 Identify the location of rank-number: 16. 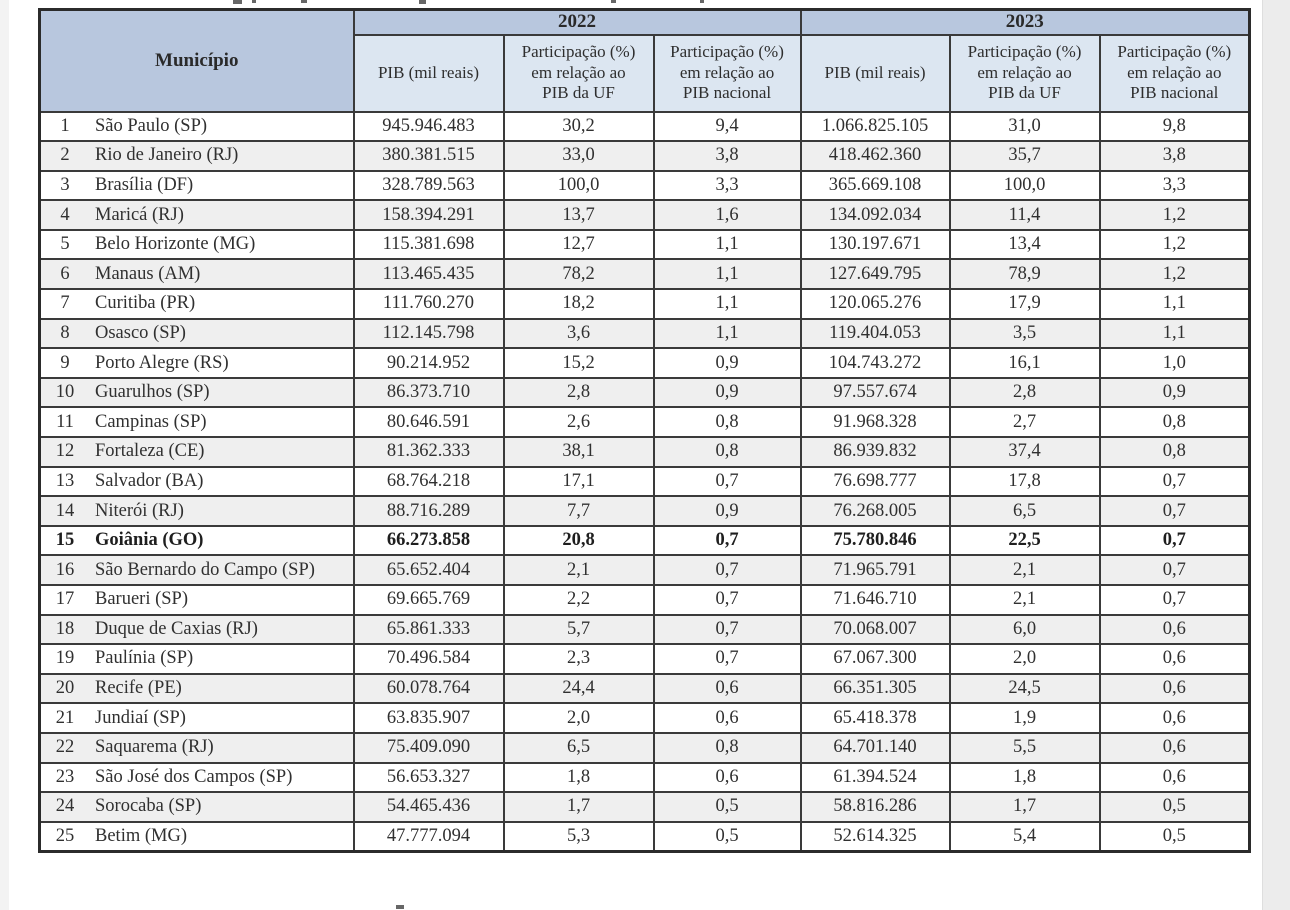
(65, 569).